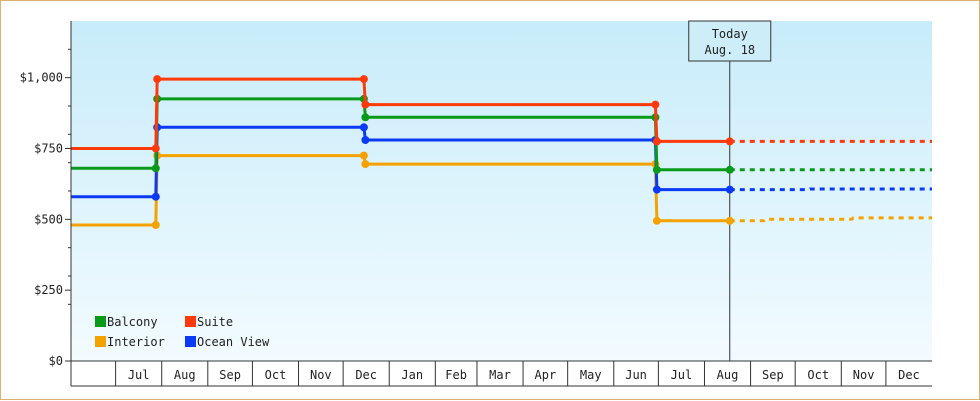 The image size is (980, 401). I want to click on x-tick-label: Apr, so click(546, 375).